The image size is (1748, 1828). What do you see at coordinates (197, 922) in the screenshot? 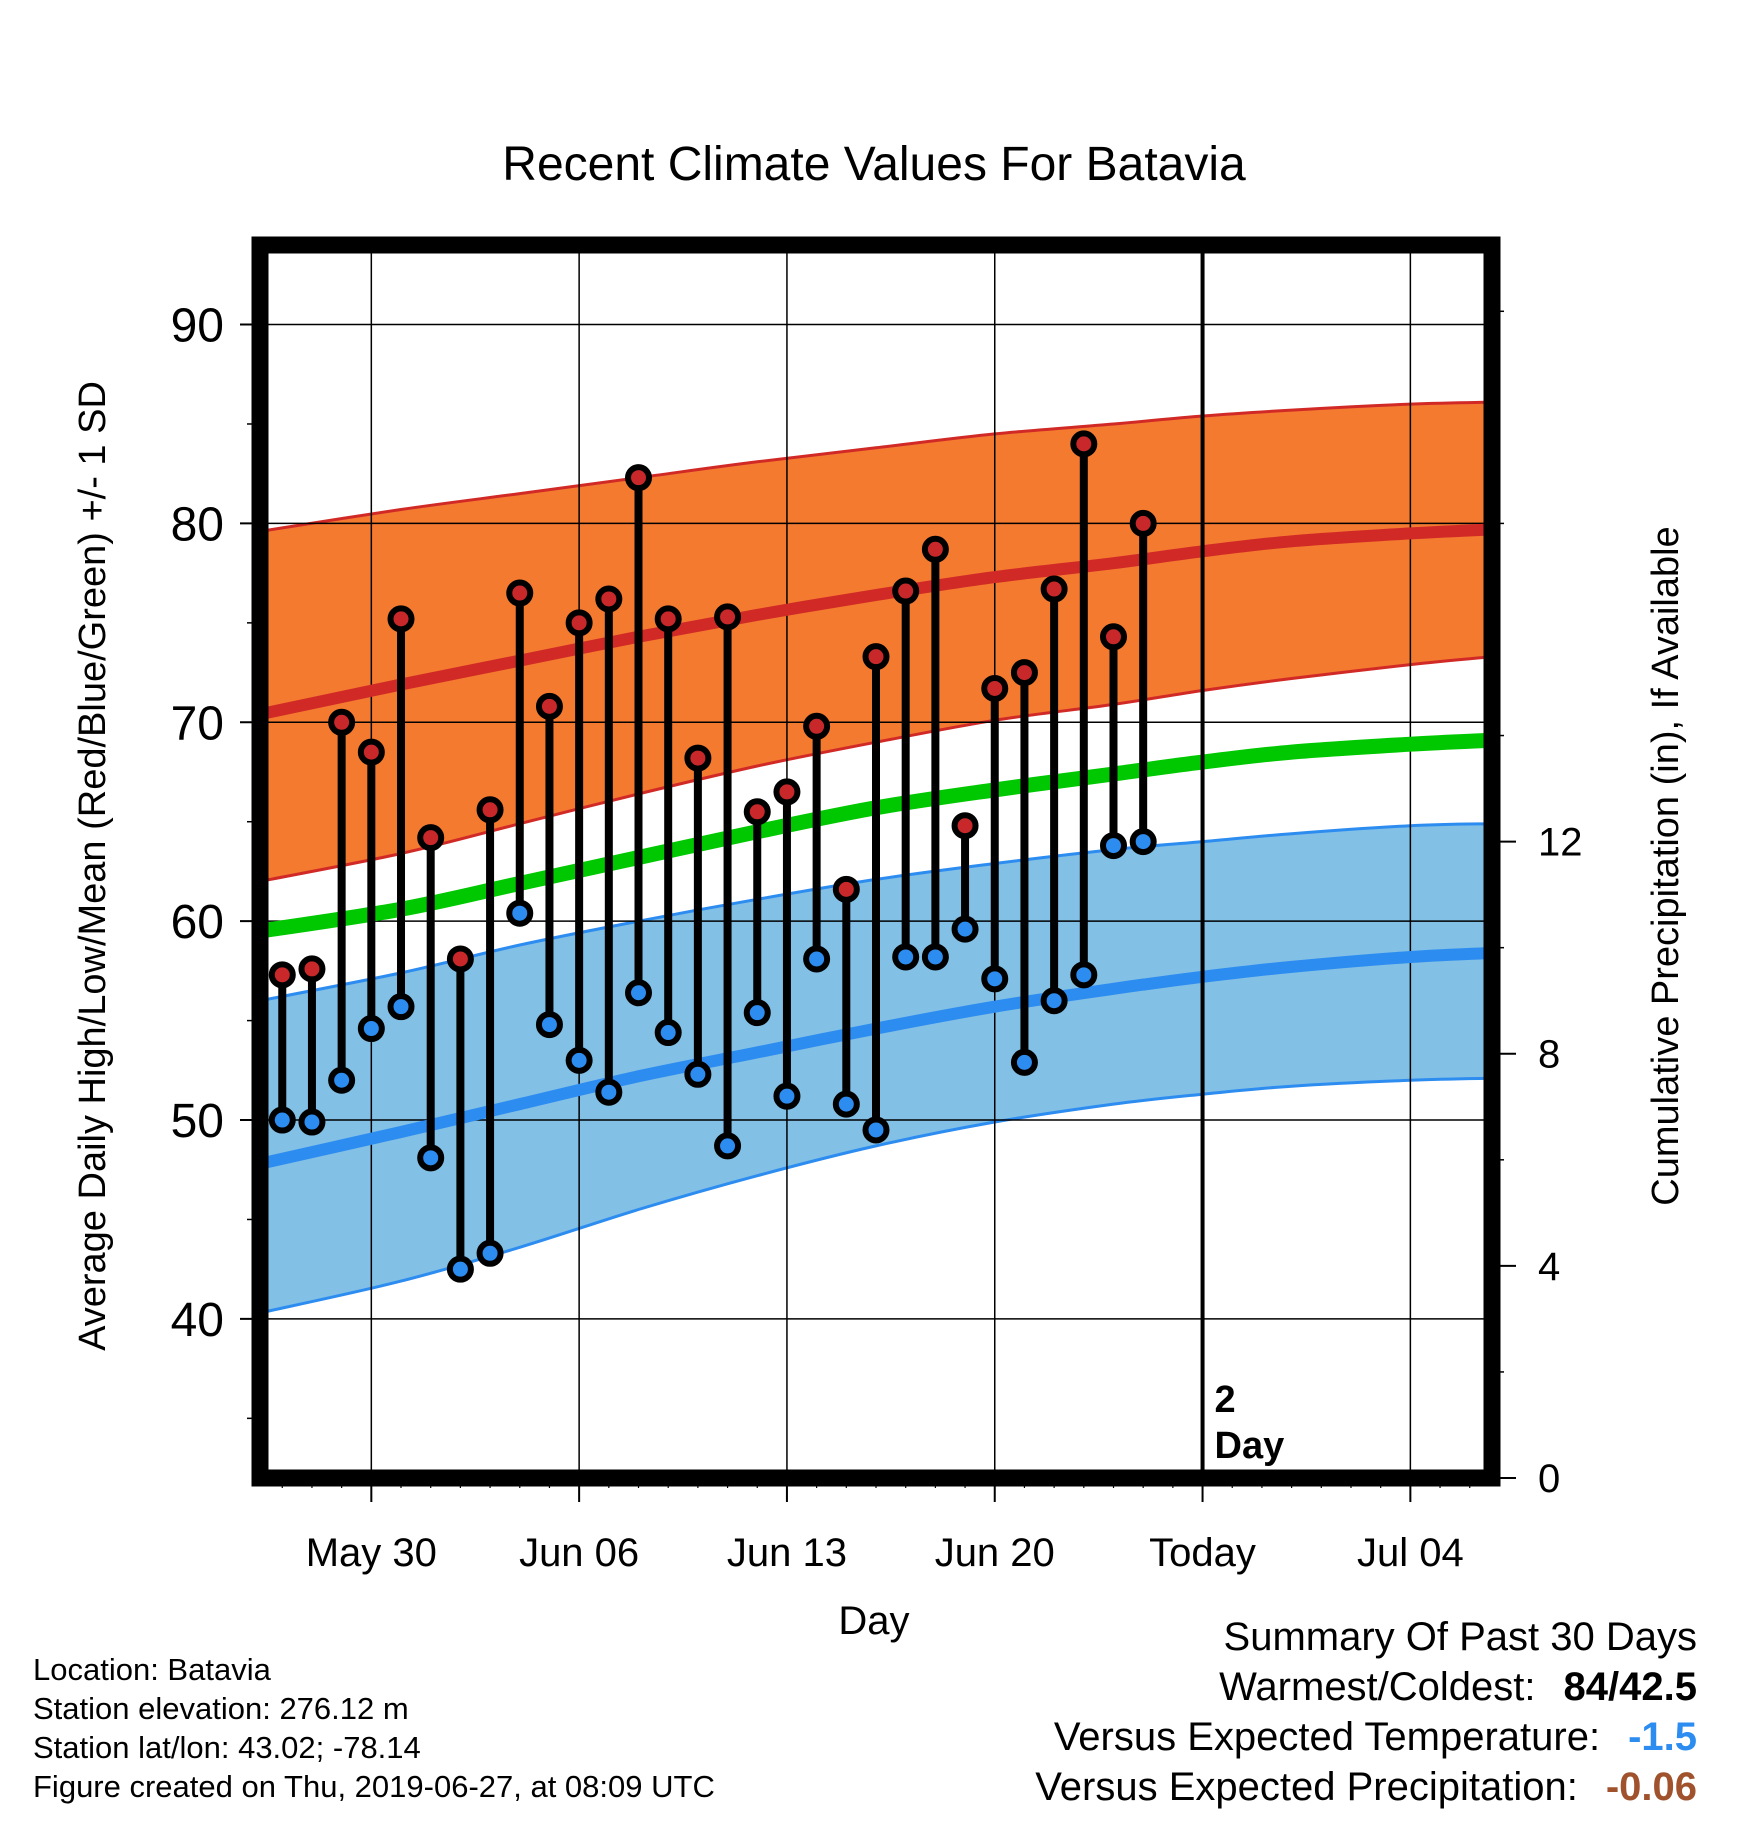
I see `y-tick-label: 60` at bounding box center [197, 922].